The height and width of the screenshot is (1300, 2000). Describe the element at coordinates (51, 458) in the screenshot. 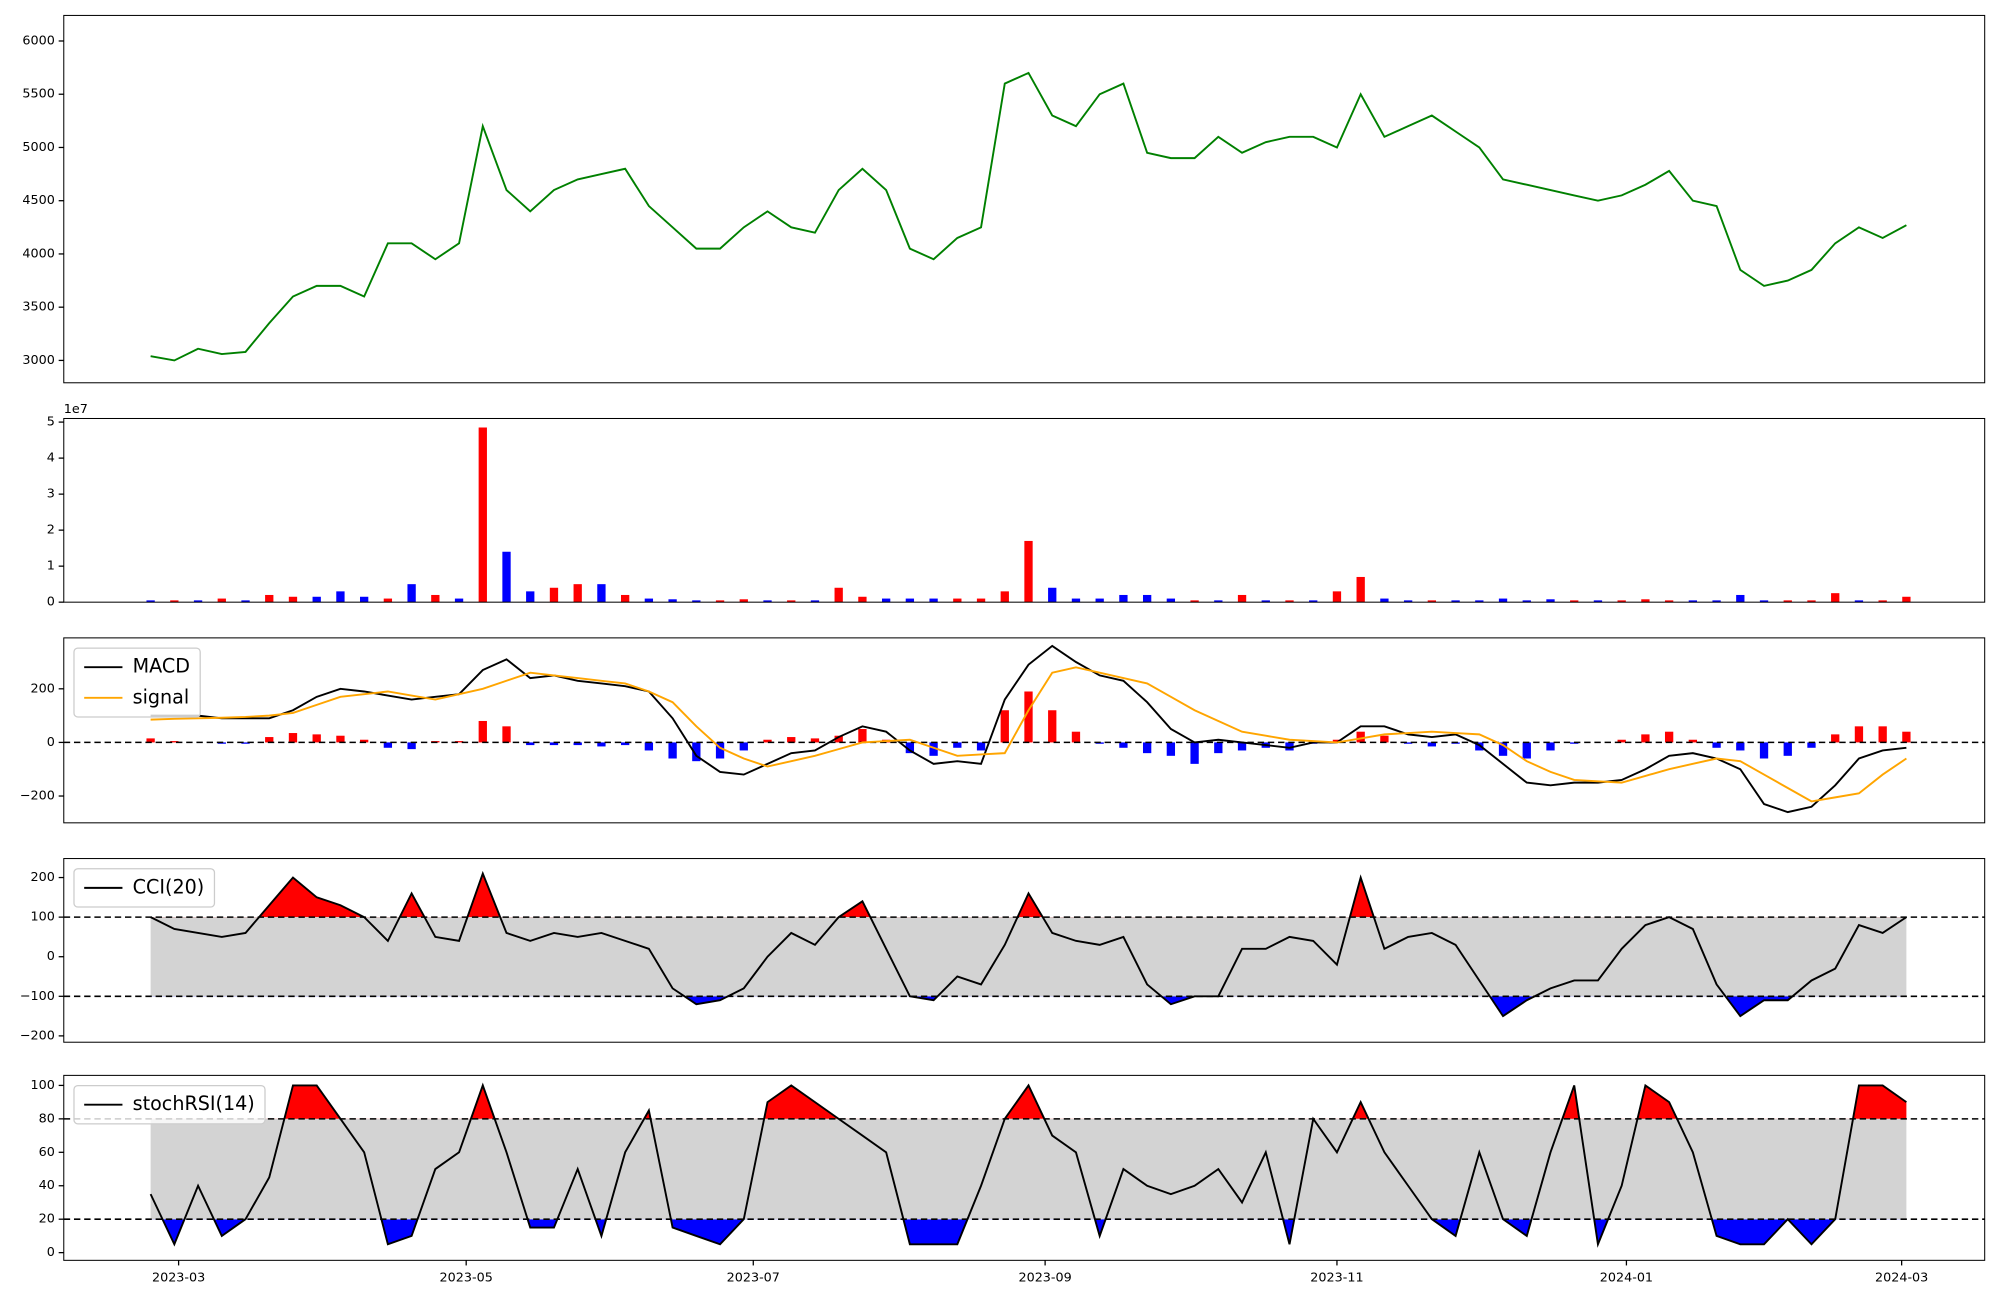

I see `y-tick-label: 4` at that location.